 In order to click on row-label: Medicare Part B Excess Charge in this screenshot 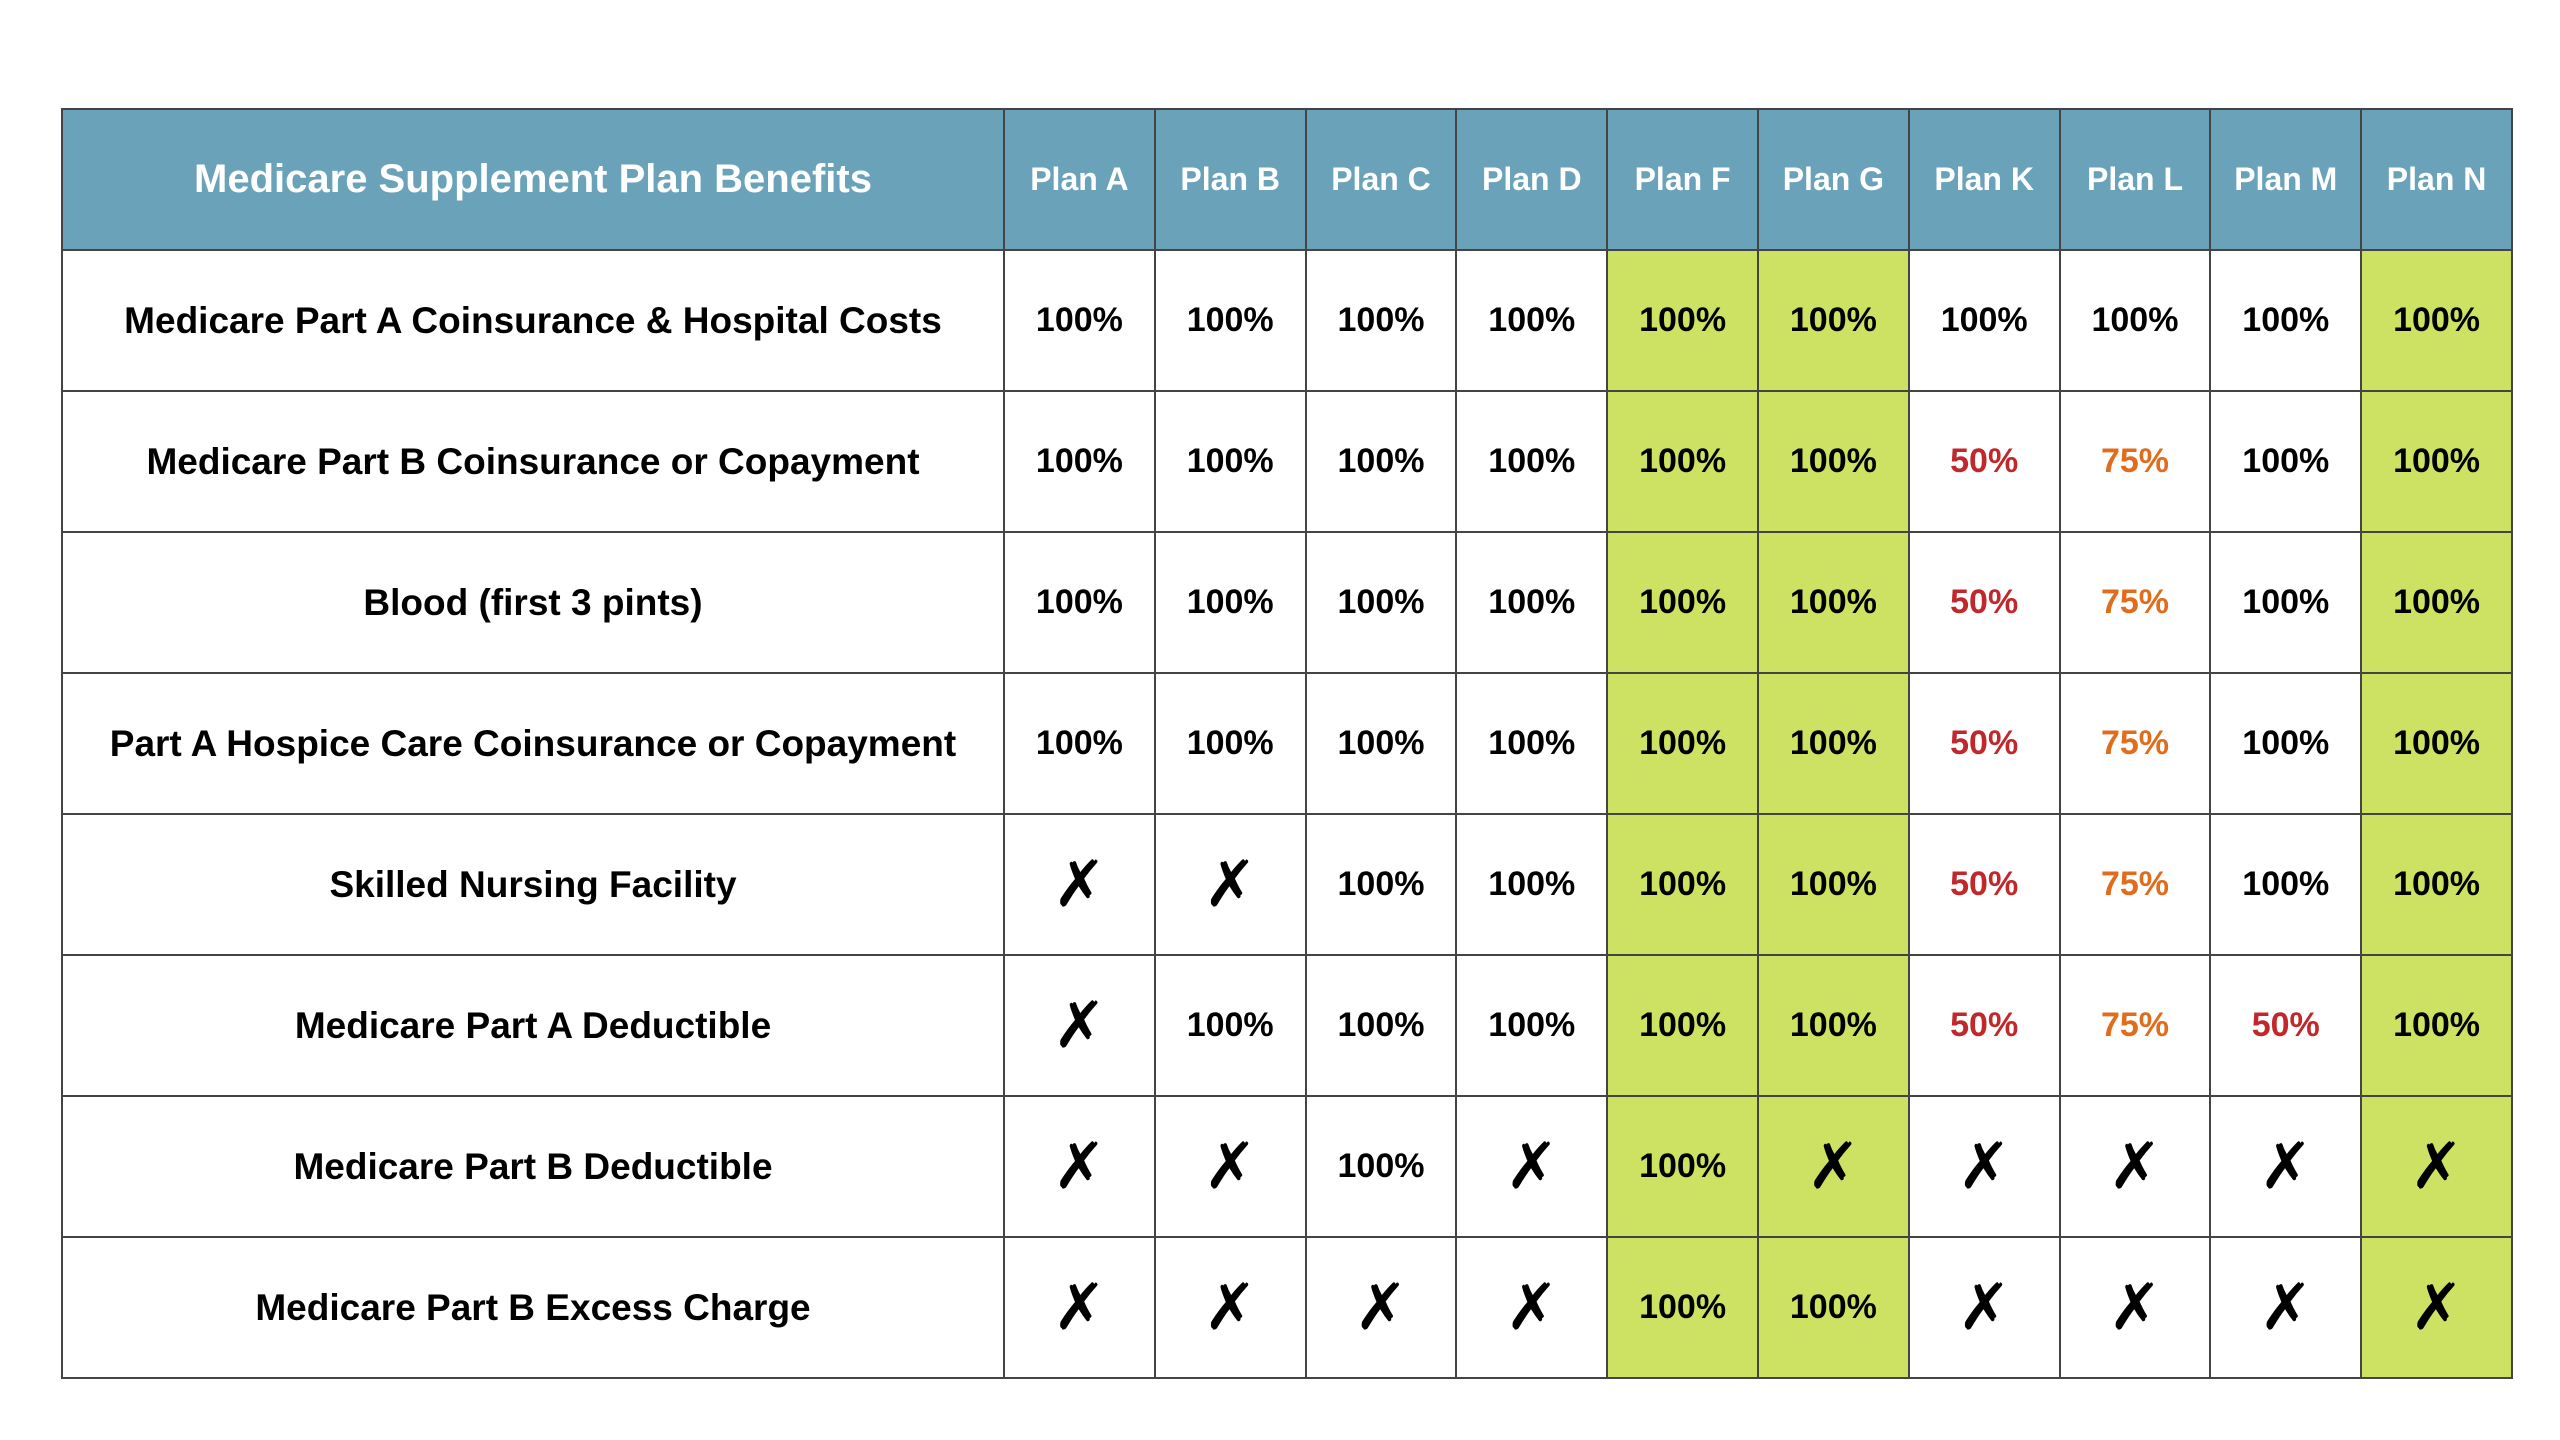, I will do `click(534, 1308)`.